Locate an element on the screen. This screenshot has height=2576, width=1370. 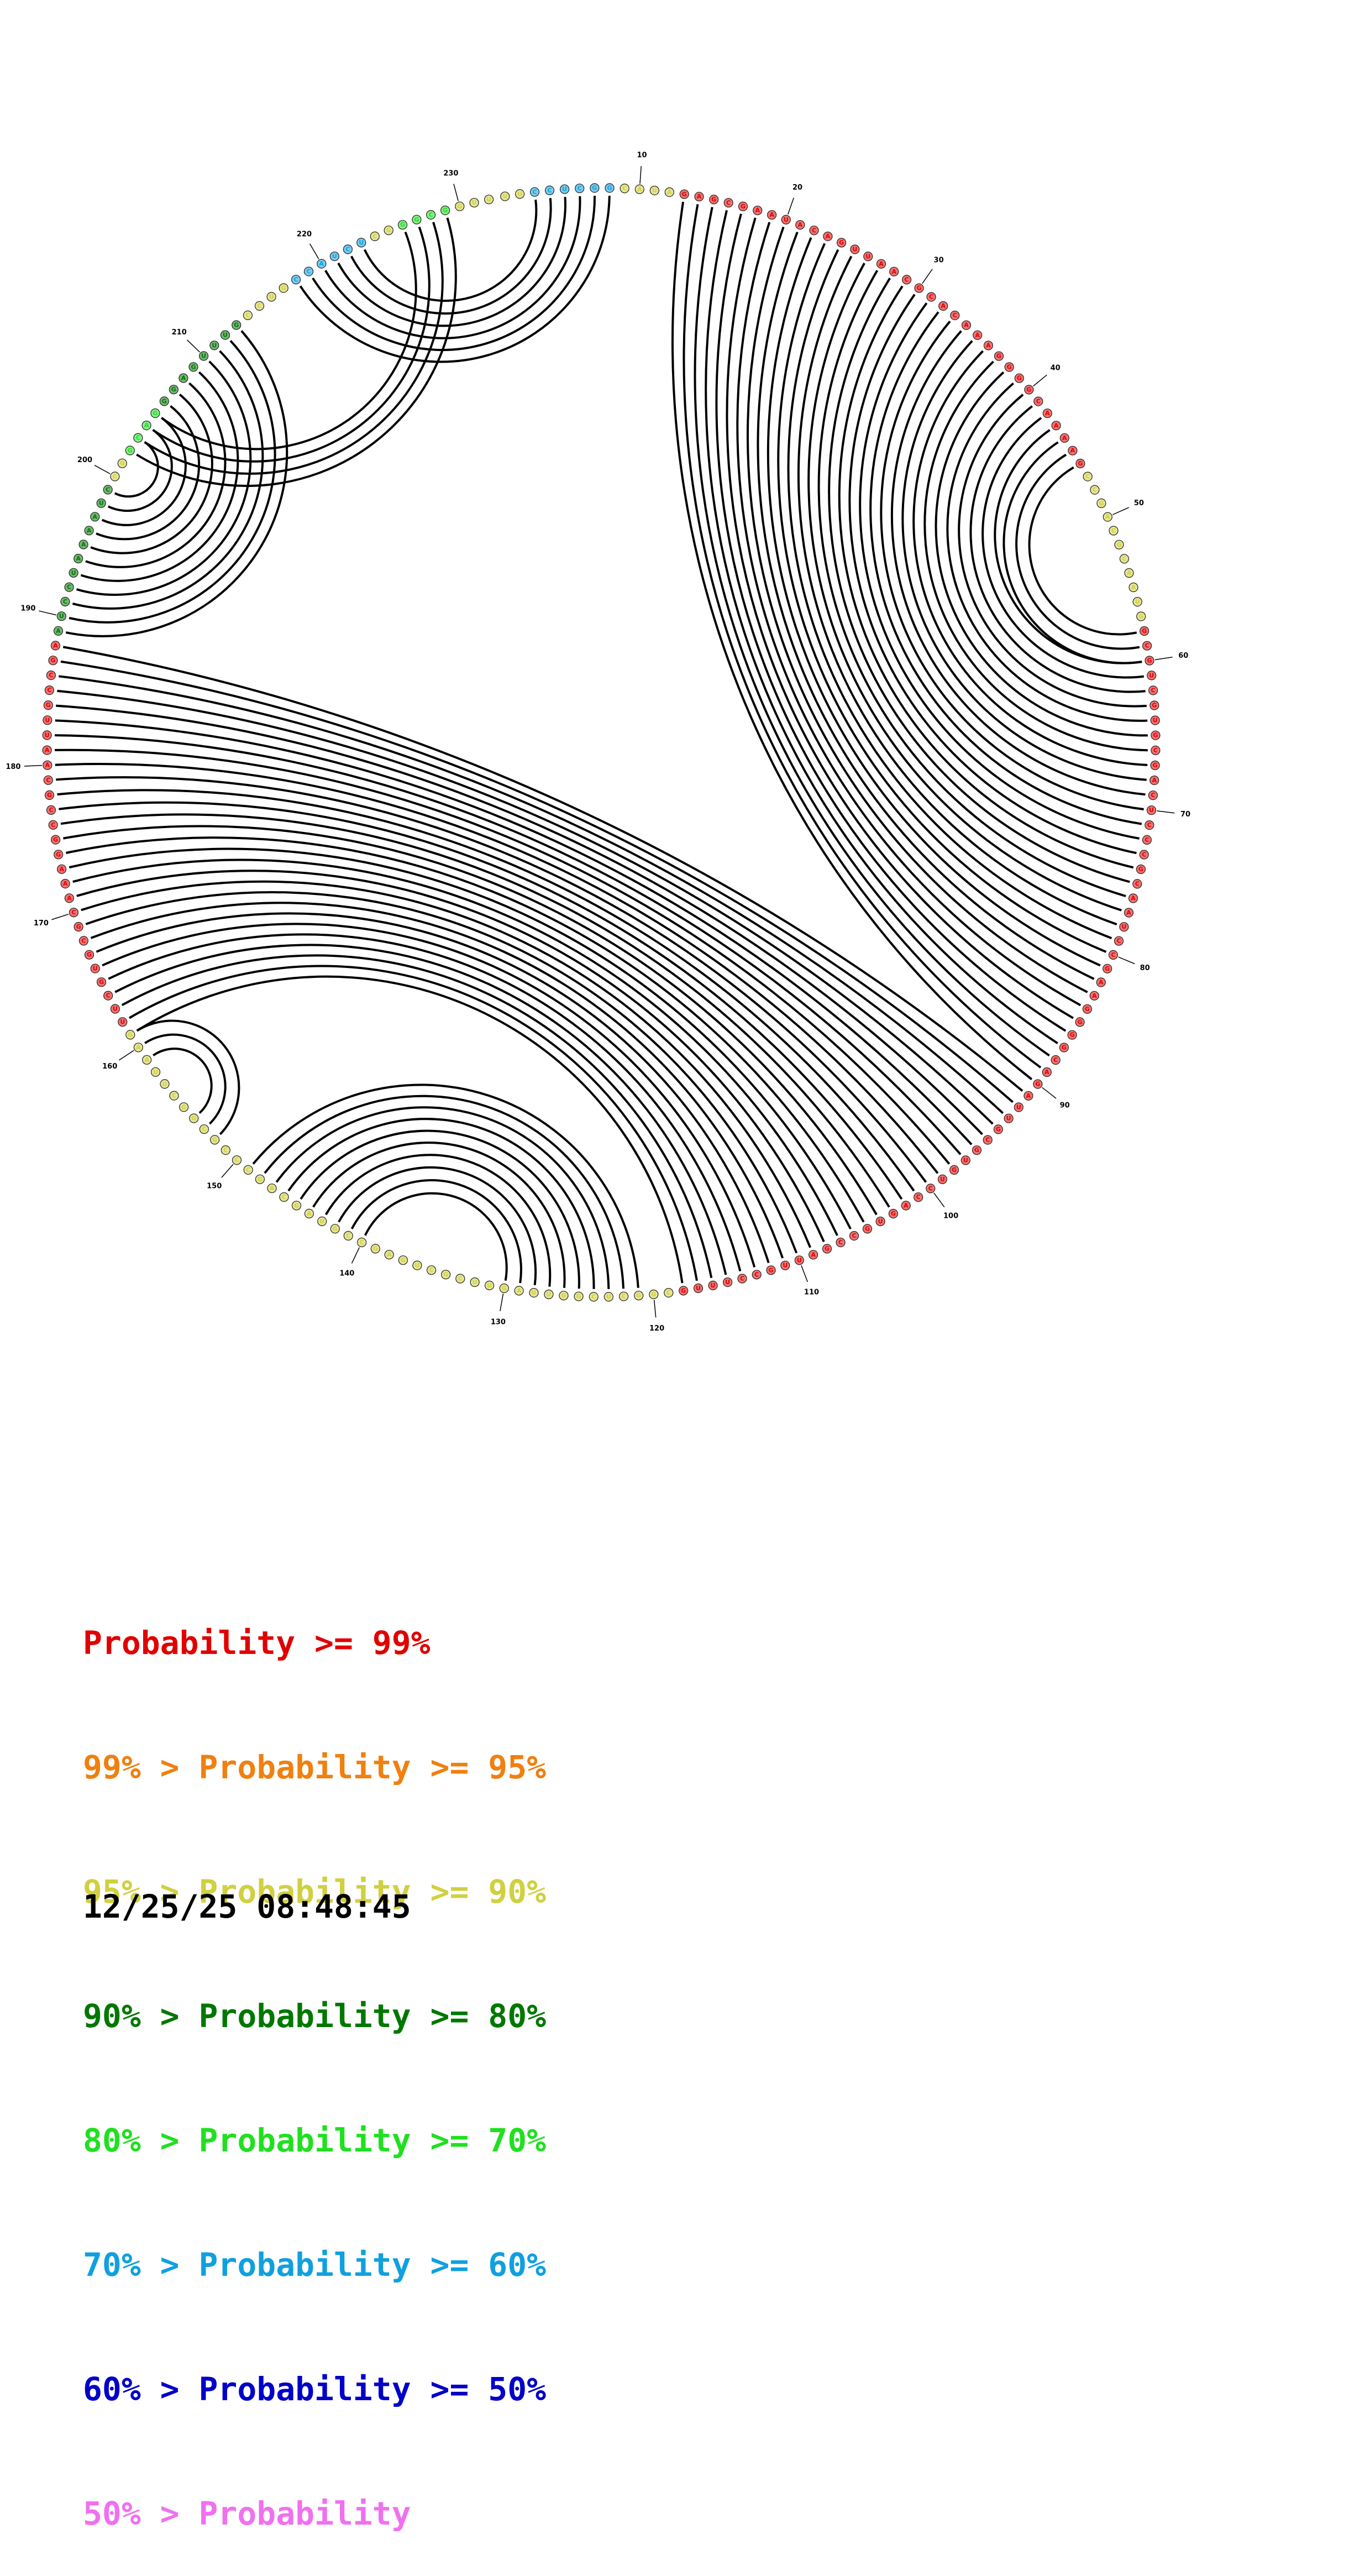
legend-row: 70% > Probability >= 60% is located at coordinates (315, 2265).